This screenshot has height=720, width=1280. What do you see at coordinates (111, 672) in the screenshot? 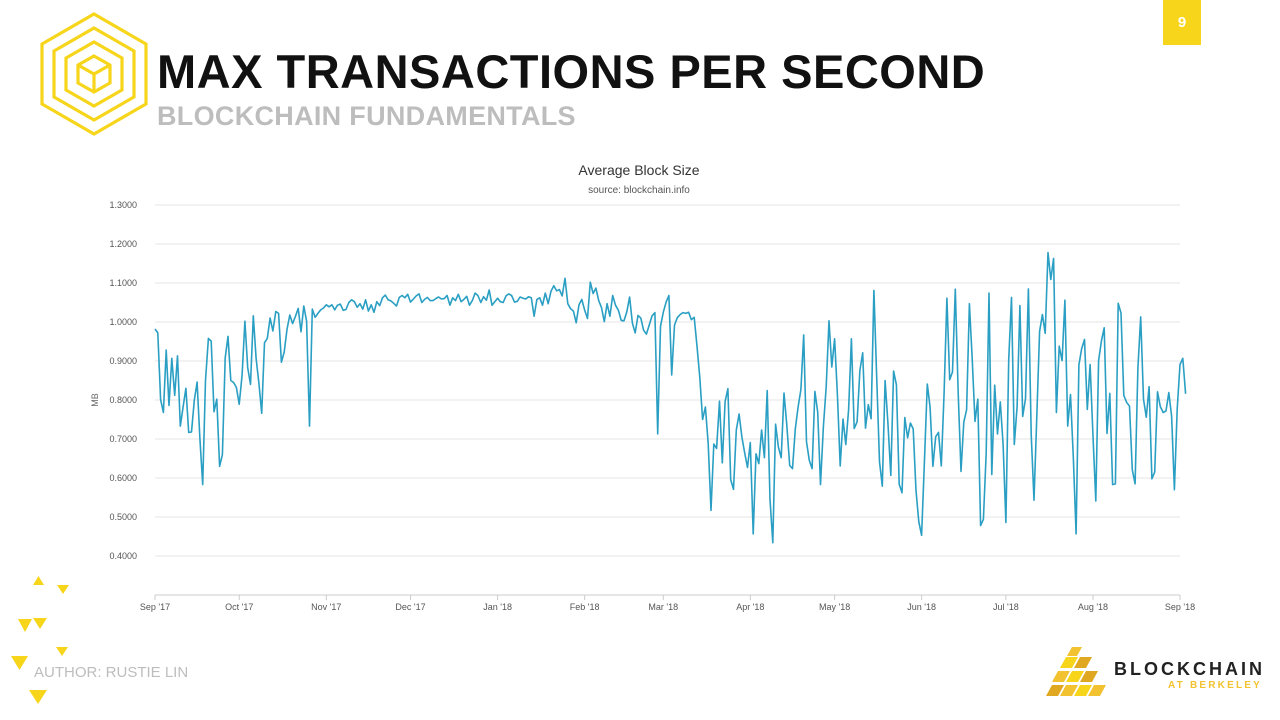
I see `author-credit: AUTHOR: RUSTIE LIN` at bounding box center [111, 672].